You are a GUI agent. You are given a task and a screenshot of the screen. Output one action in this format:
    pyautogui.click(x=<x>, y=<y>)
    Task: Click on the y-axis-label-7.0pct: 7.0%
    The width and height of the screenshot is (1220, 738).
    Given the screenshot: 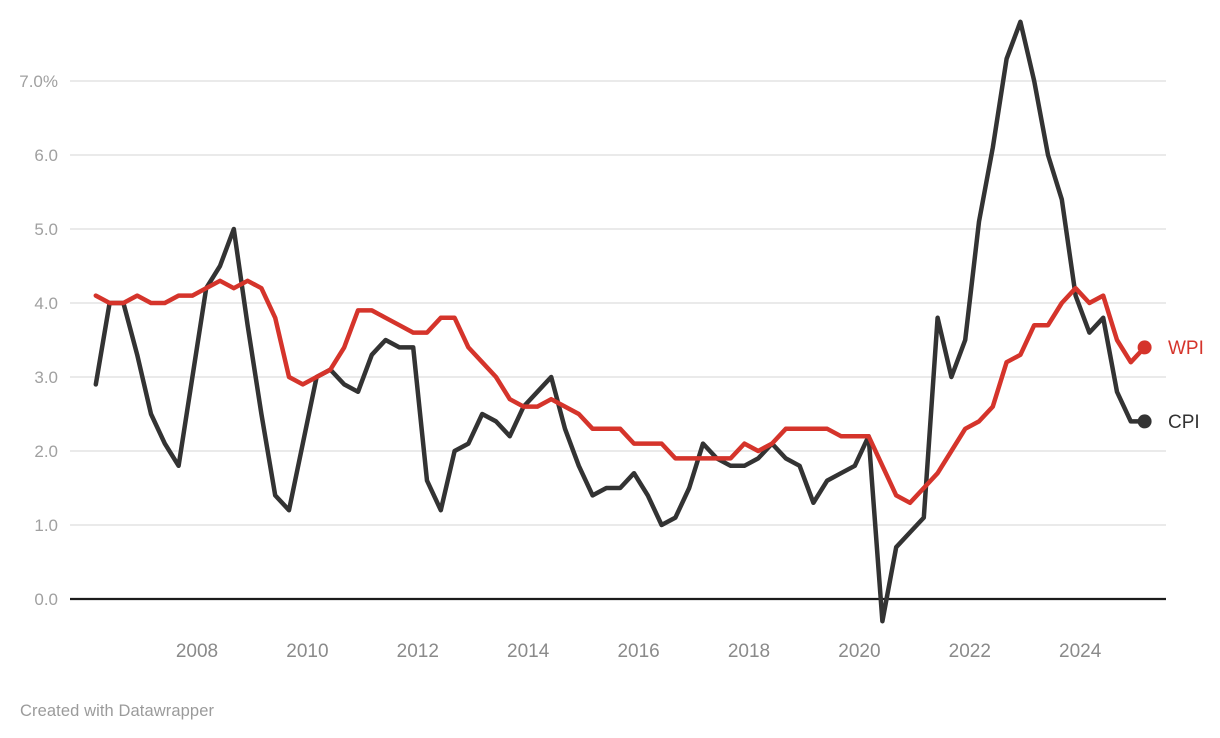 What is the action you would take?
    pyautogui.click(x=38, y=81)
    